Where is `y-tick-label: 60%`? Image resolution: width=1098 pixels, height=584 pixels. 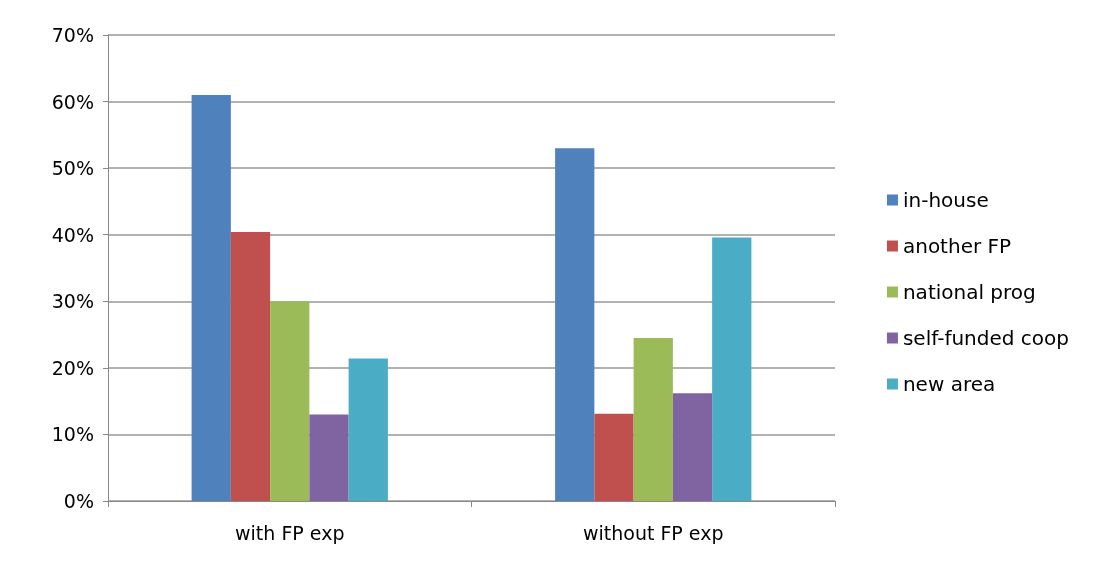
y-tick-label: 60% is located at coordinates (72, 101).